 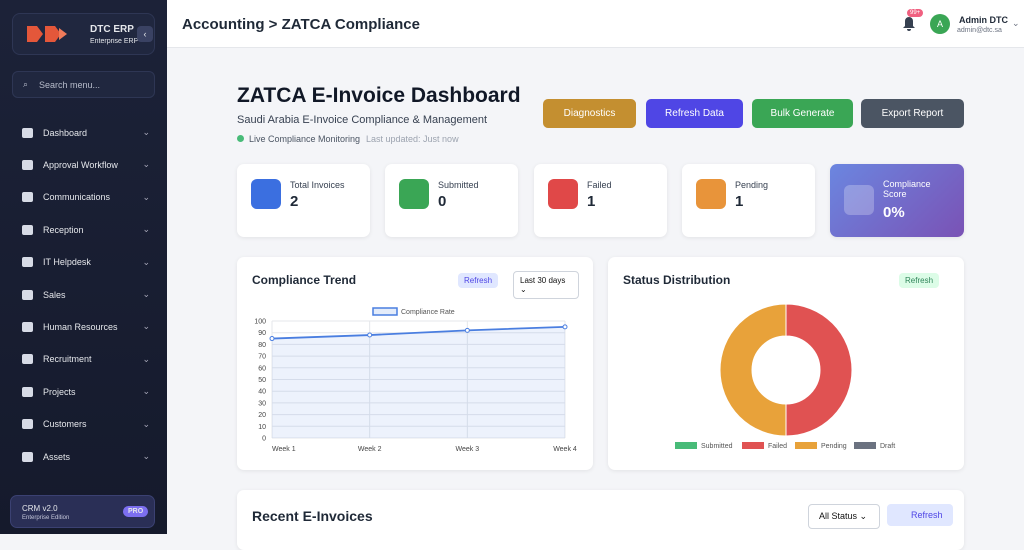 I want to click on notification-badge: 99+, so click(x=915, y=13).